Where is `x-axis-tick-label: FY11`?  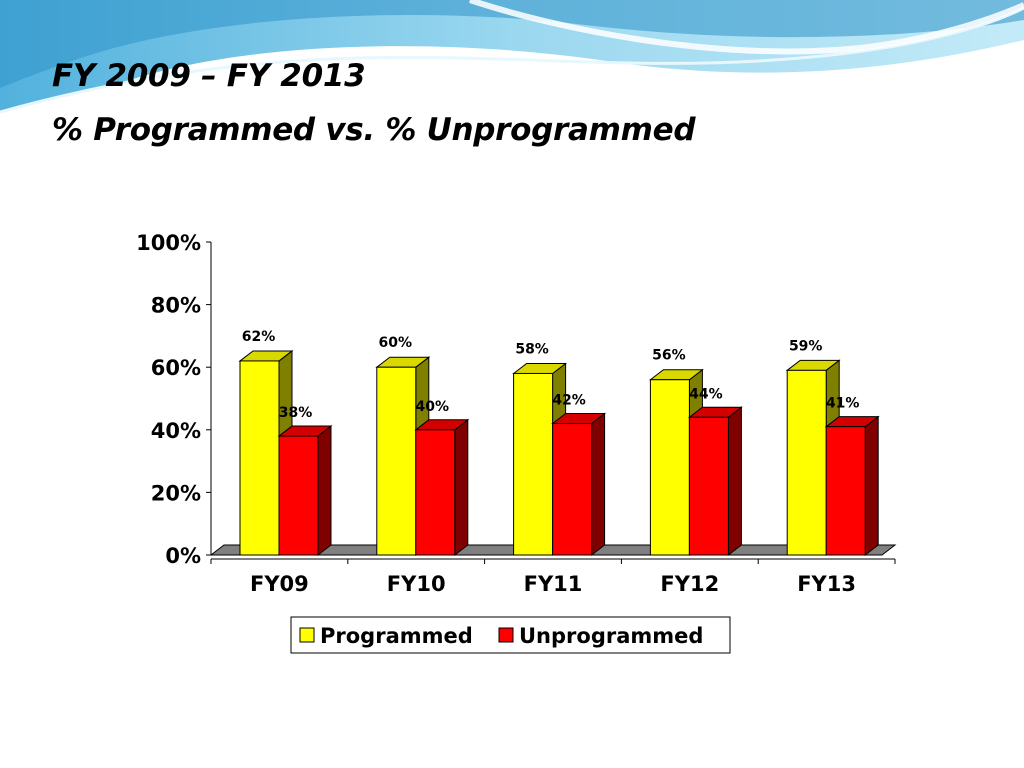
x-axis-tick-label: FY11 is located at coordinates (553, 584).